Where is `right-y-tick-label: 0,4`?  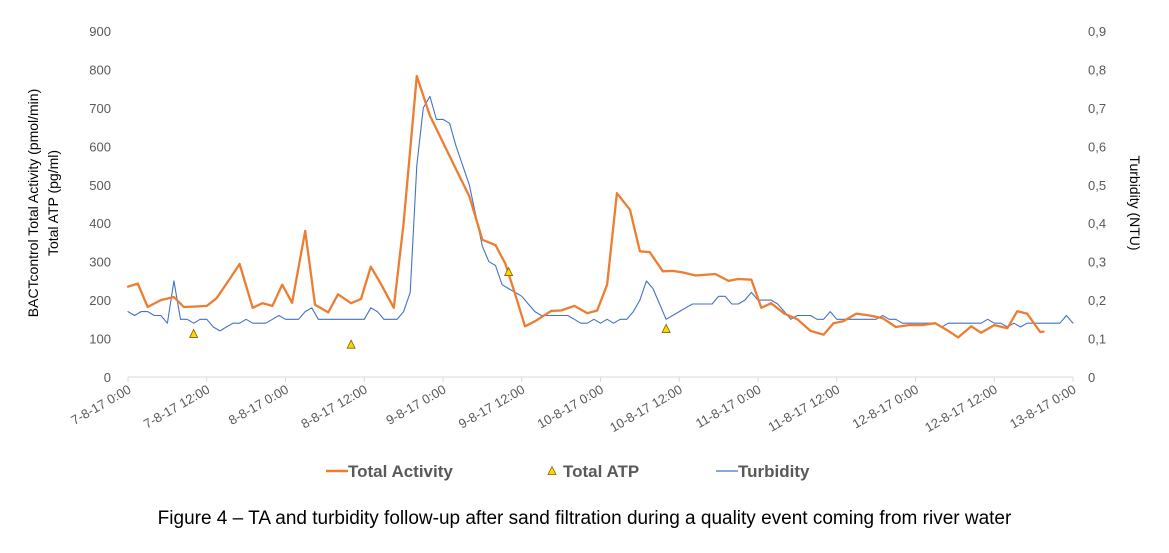
right-y-tick-label: 0,4 is located at coordinates (1097, 223).